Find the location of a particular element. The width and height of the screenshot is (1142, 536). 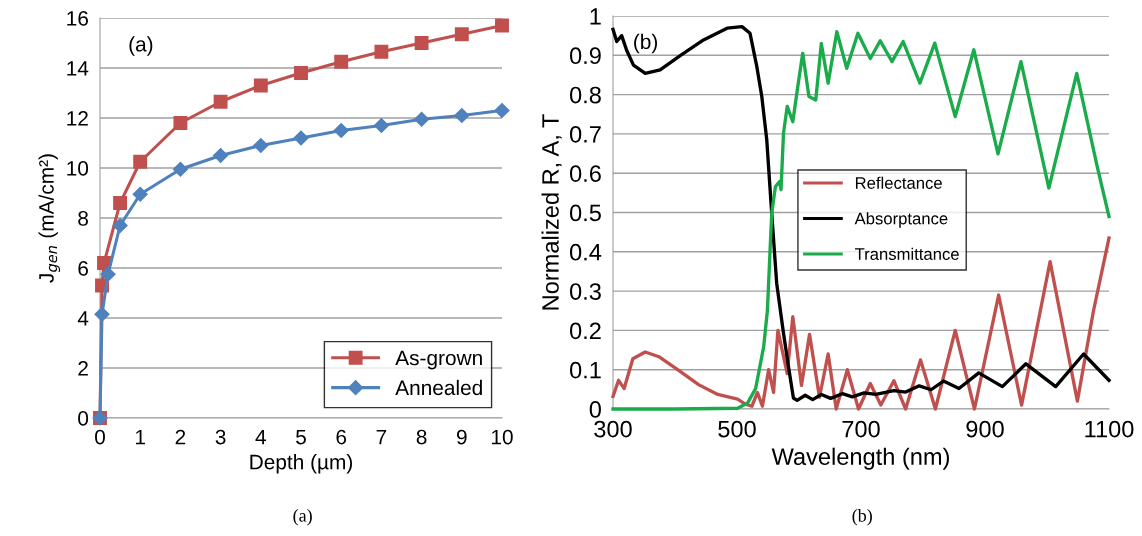

x-tick-label: 5 is located at coordinates (301, 437).